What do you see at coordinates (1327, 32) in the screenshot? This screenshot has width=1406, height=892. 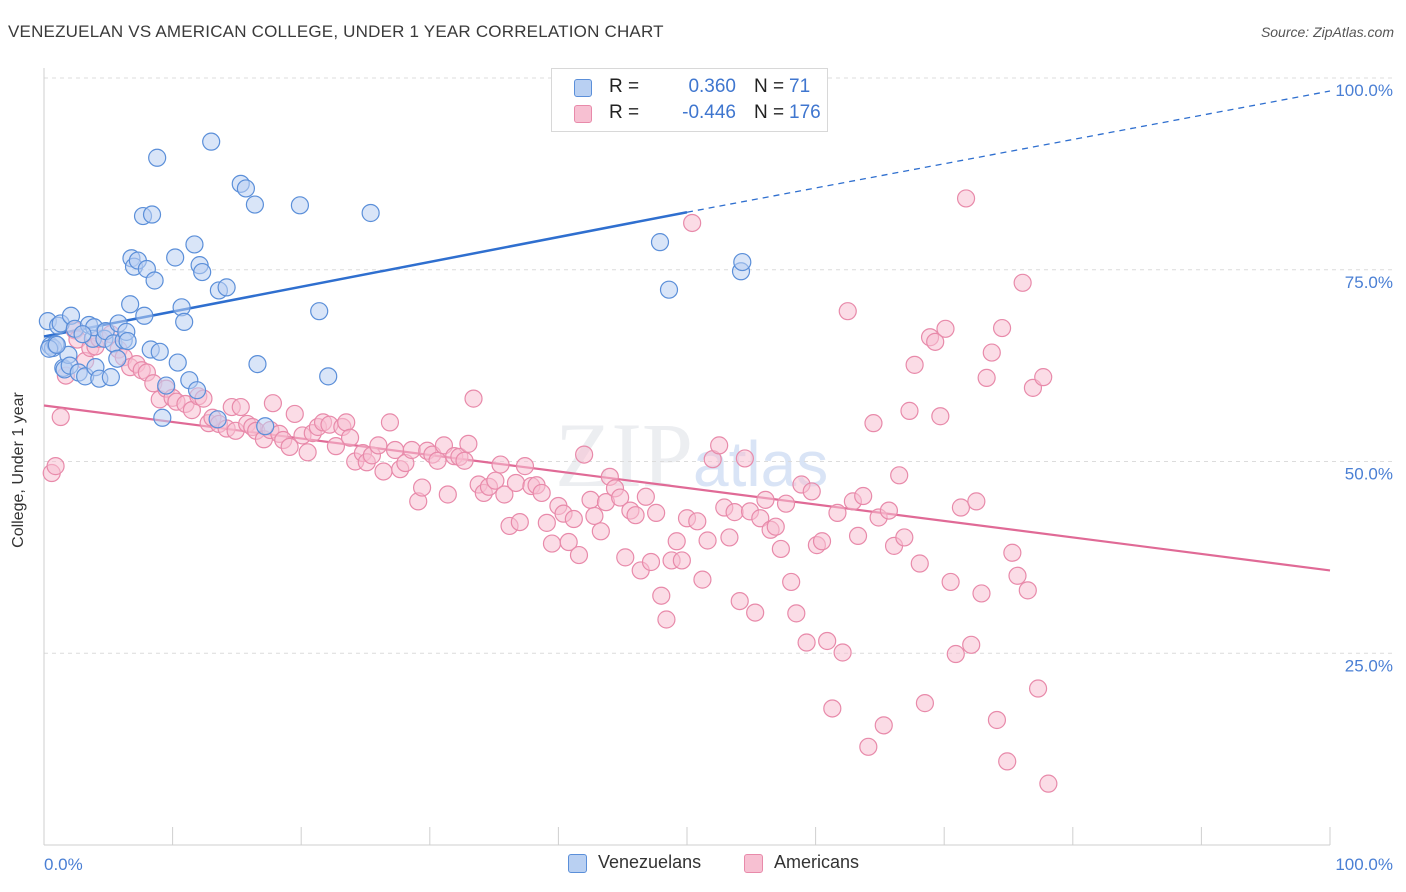 I see `source-credit: Source: ZipAtlas.com` at bounding box center [1327, 32].